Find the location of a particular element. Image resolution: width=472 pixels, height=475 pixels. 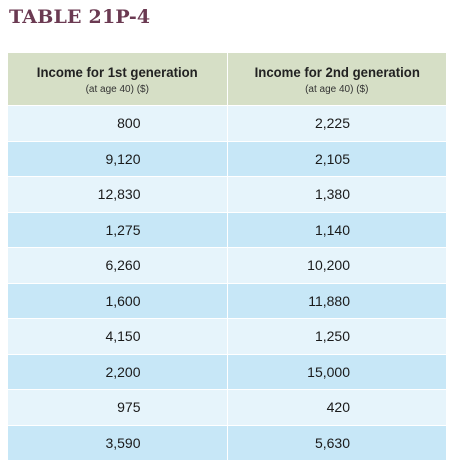

cell-1st-generation-income: 3,590 is located at coordinates (118, 443).